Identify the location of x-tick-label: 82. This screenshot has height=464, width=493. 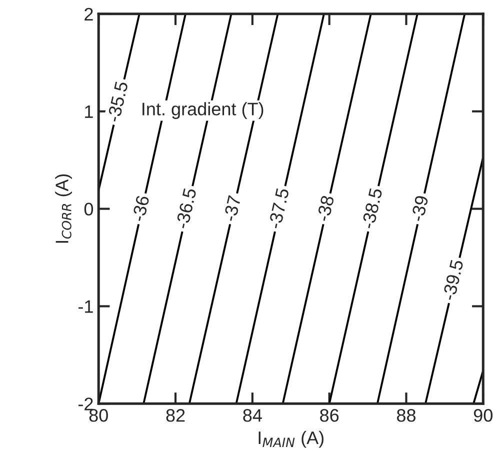
(175, 415).